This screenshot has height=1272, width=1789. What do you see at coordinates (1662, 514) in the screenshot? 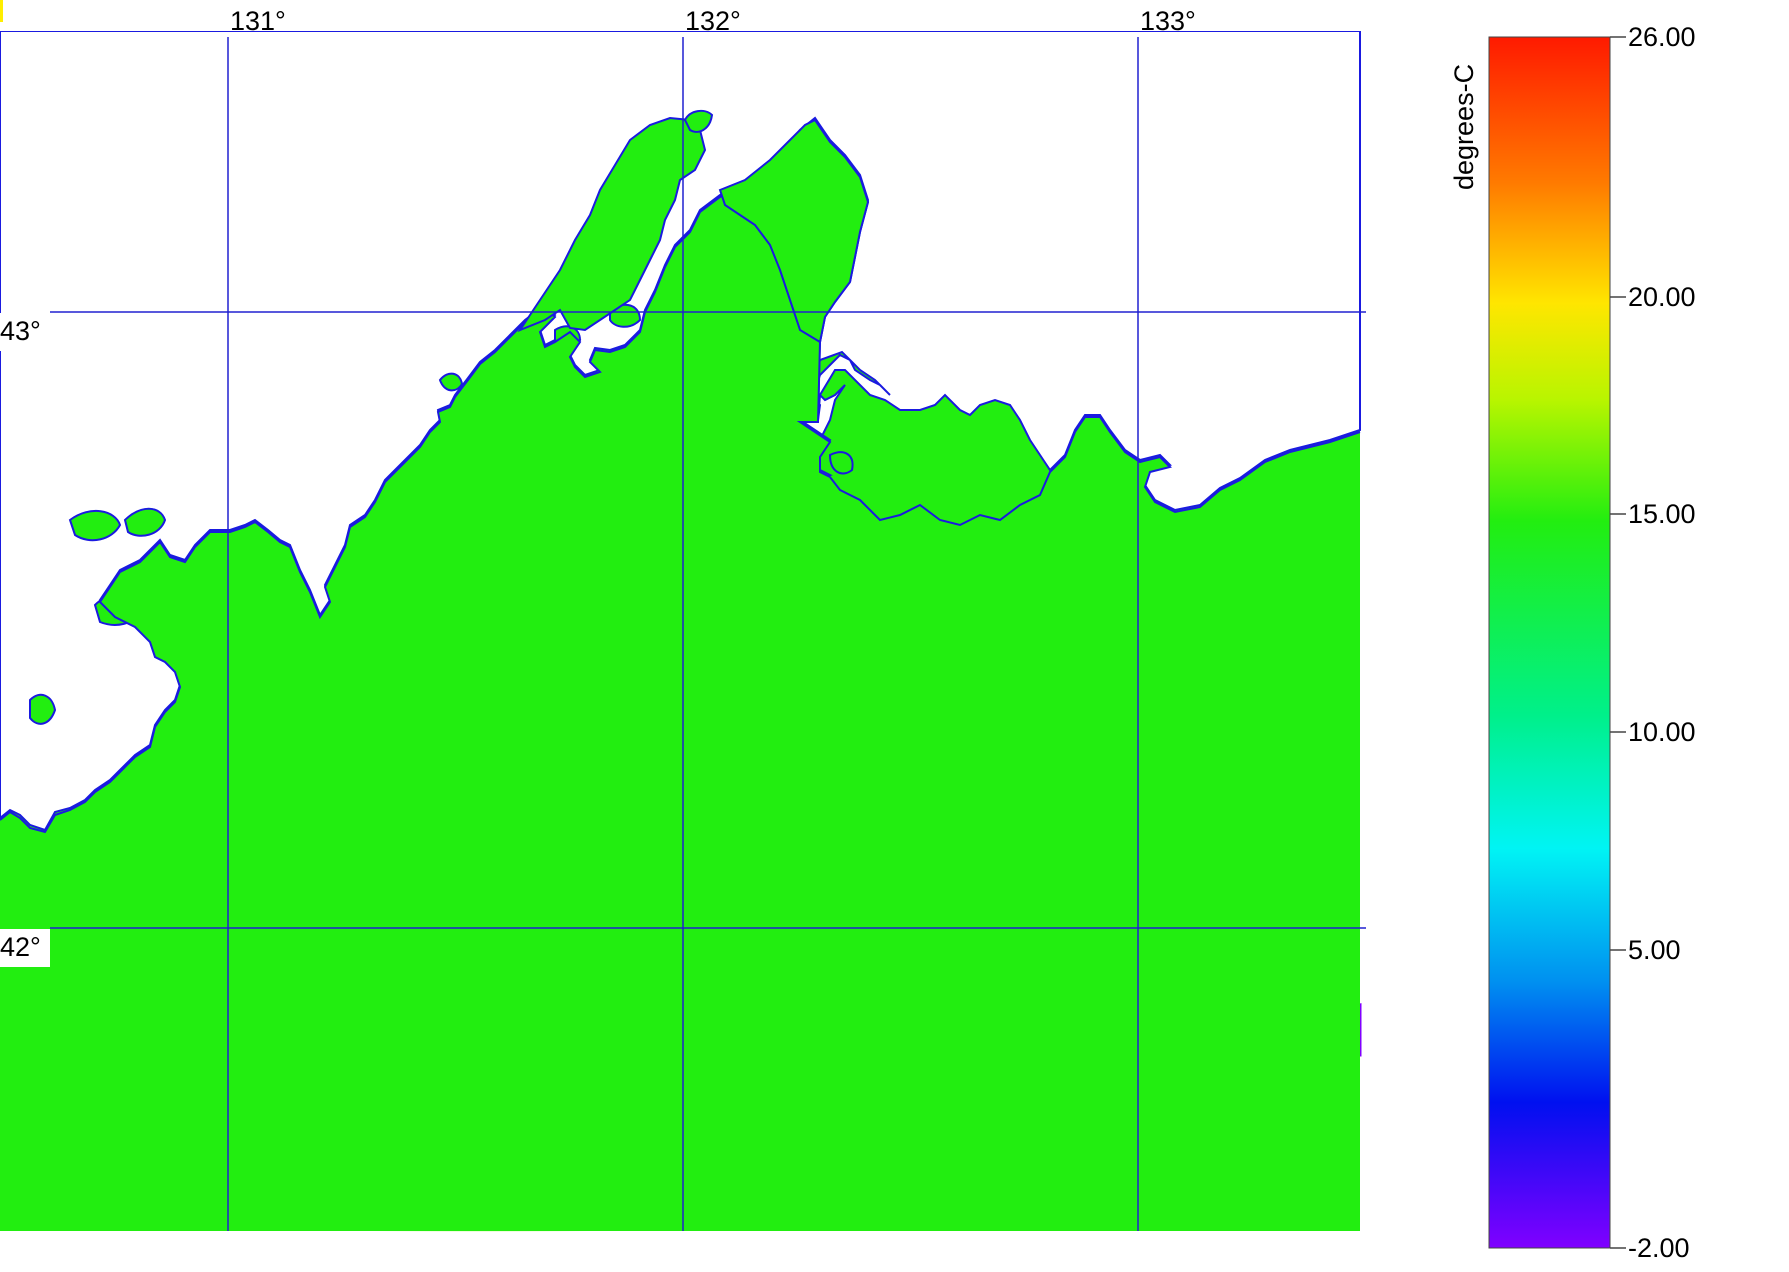
I see `colorbar-tick-label: 15.00` at bounding box center [1662, 514].